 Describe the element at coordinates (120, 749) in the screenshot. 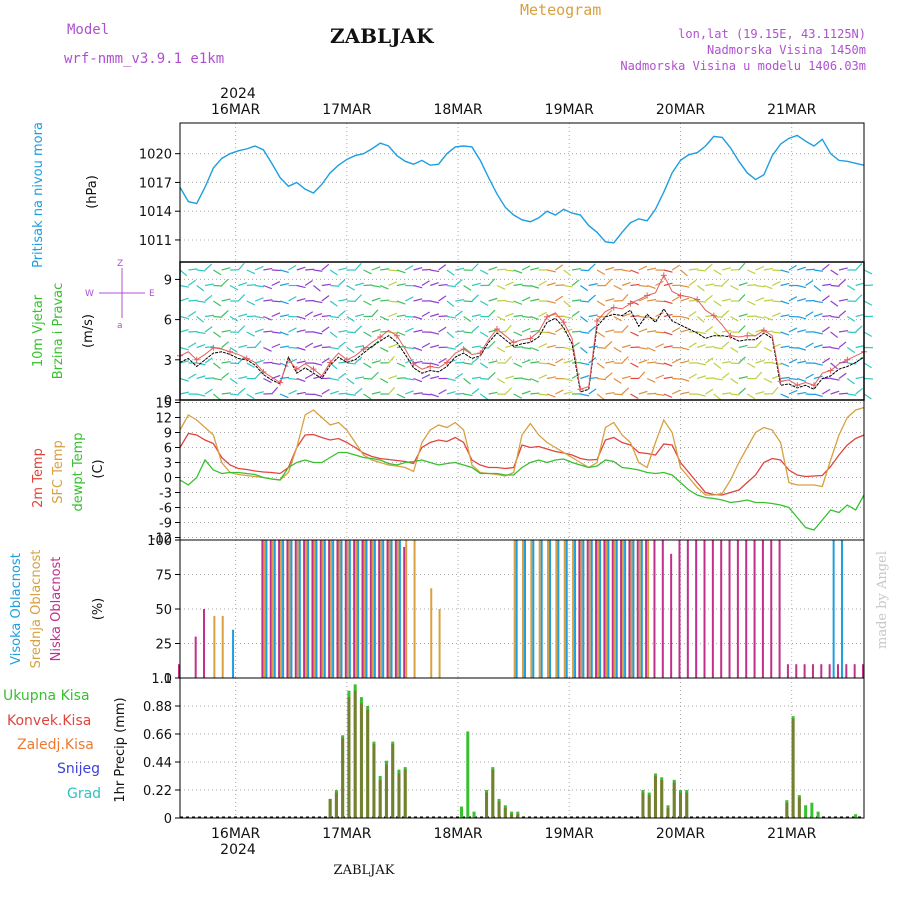

I see `precip-ylabel: 1hr Precip (mm)` at that location.